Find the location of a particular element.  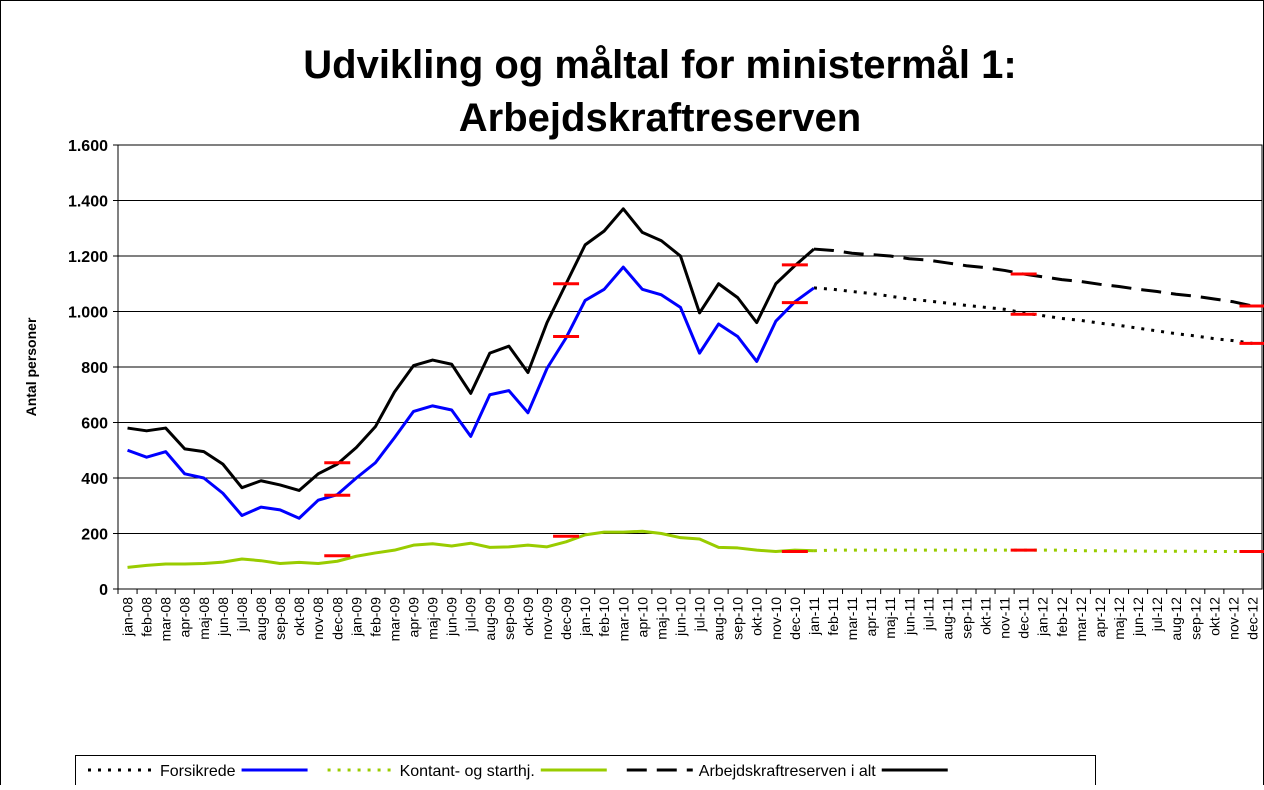

x-tick-label: jun-09 is located at coordinates (452, 617).